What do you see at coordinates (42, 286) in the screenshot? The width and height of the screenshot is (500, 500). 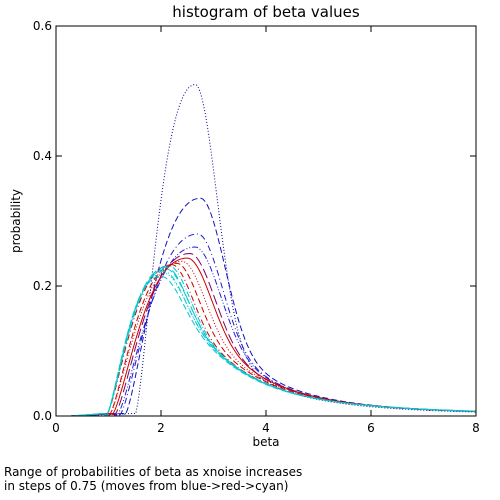 I see `y-tick-label: 0.2` at bounding box center [42, 286].